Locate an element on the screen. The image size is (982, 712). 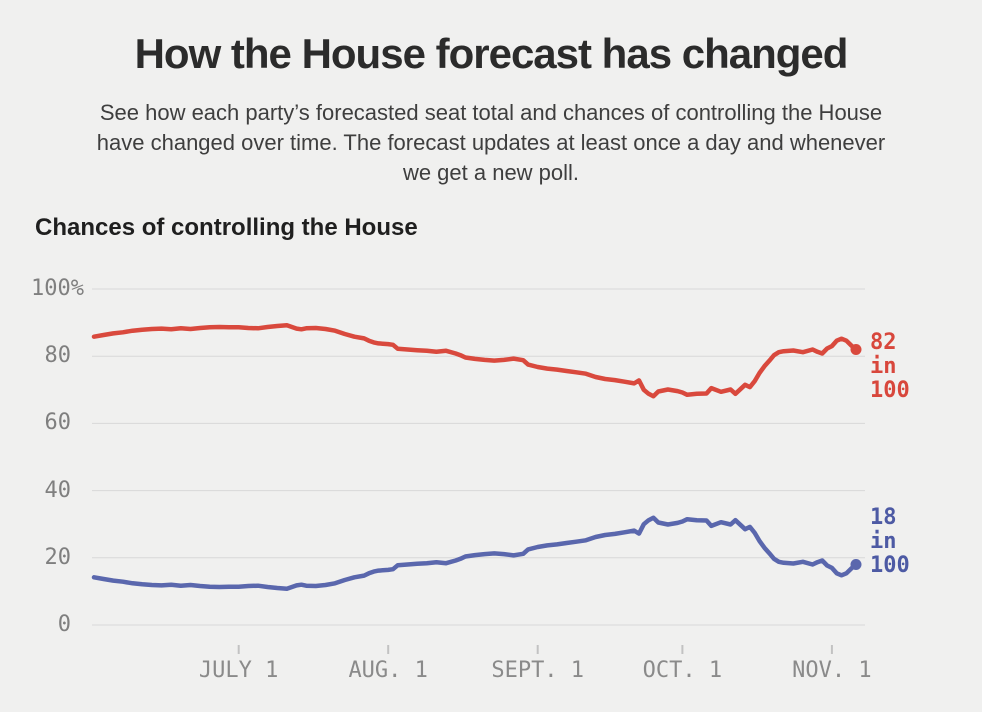
y-axis-label-0: 0 is located at coordinates (64, 624).